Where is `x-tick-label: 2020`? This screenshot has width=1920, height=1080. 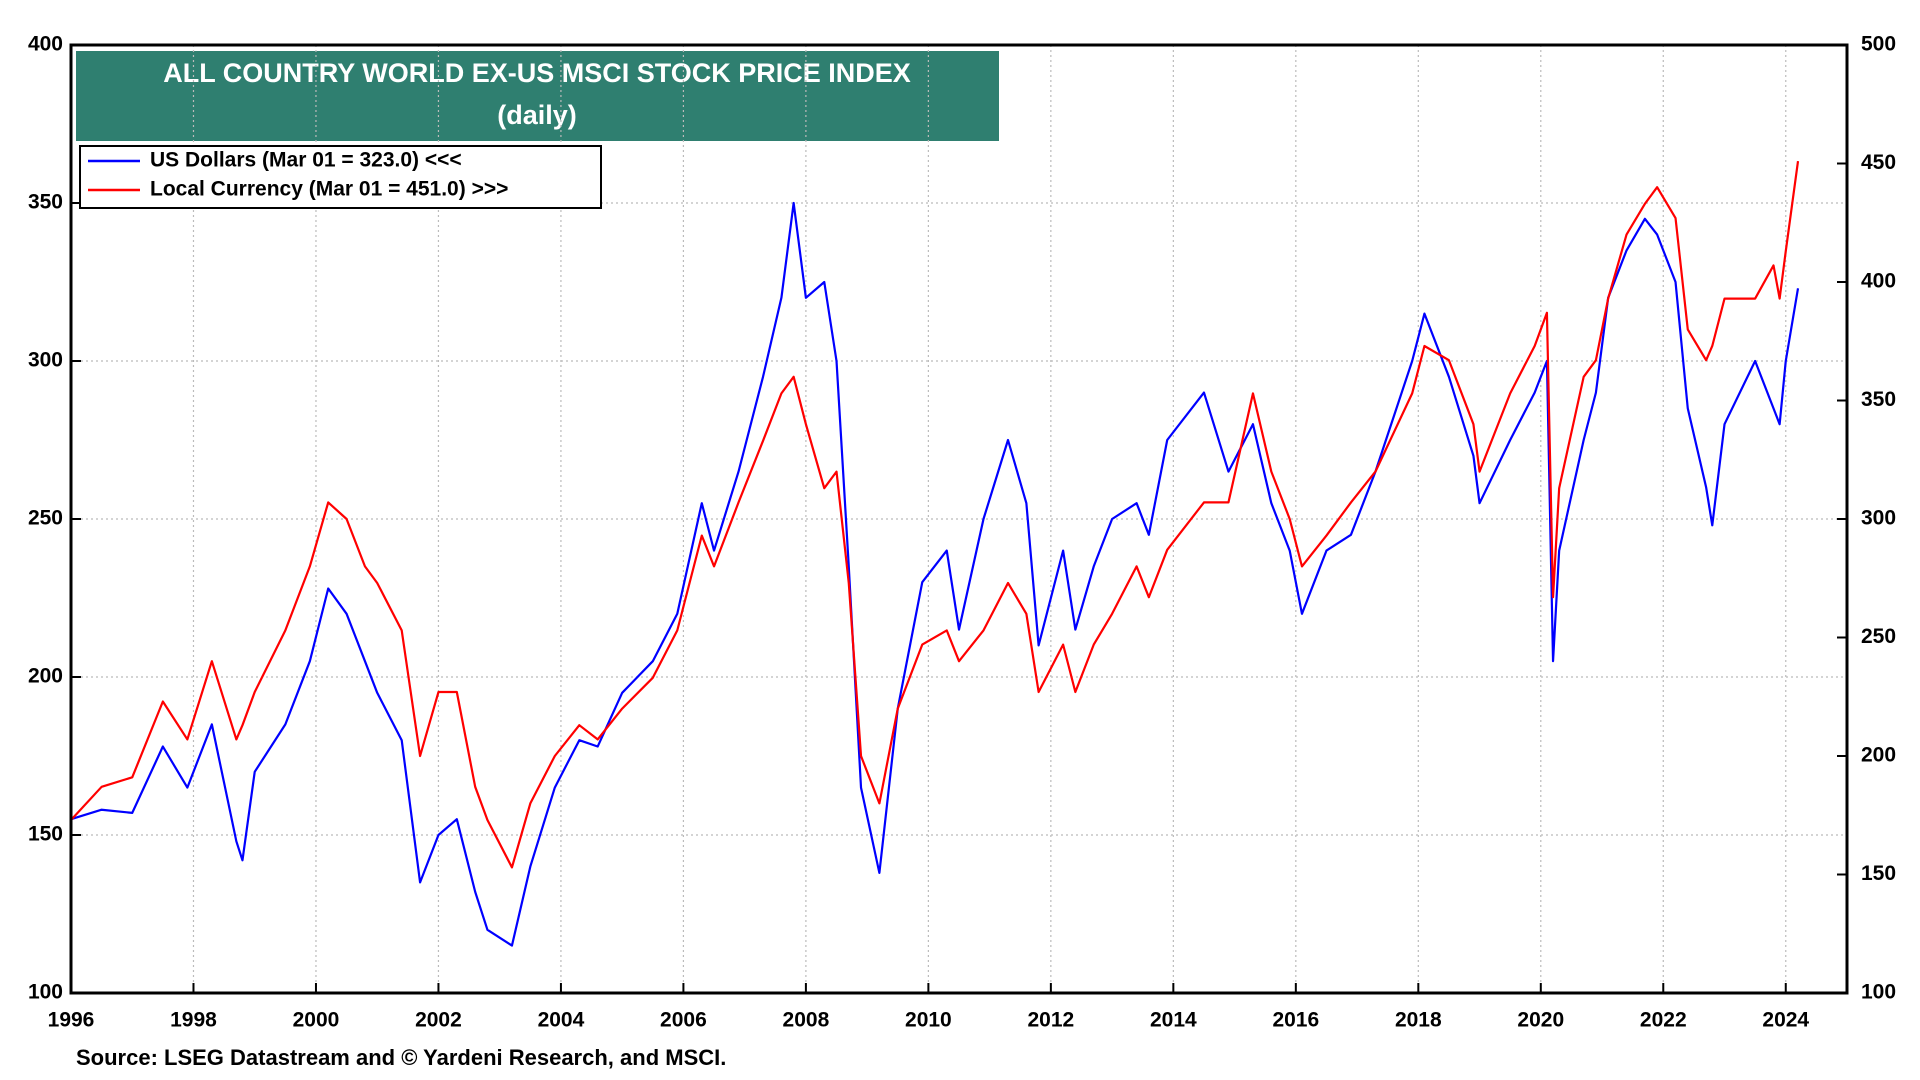 x-tick-label: 2020 is located at coordinates (1540, 1020).